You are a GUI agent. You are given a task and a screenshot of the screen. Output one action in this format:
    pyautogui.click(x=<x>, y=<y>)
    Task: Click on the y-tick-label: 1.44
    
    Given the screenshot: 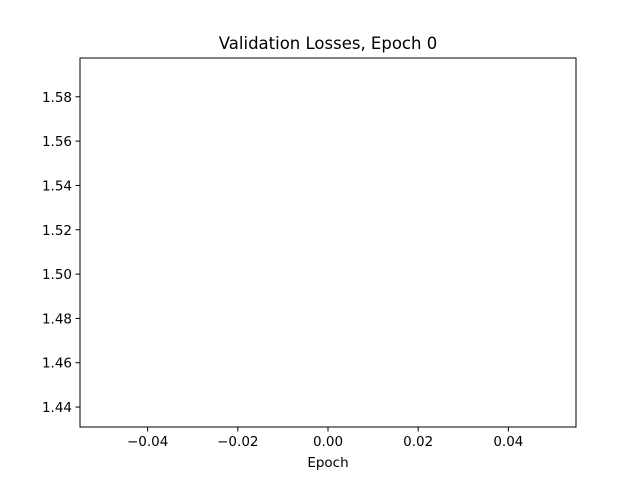 What is the action you would take?
    pyautogui.click(x=57, y=408)
    